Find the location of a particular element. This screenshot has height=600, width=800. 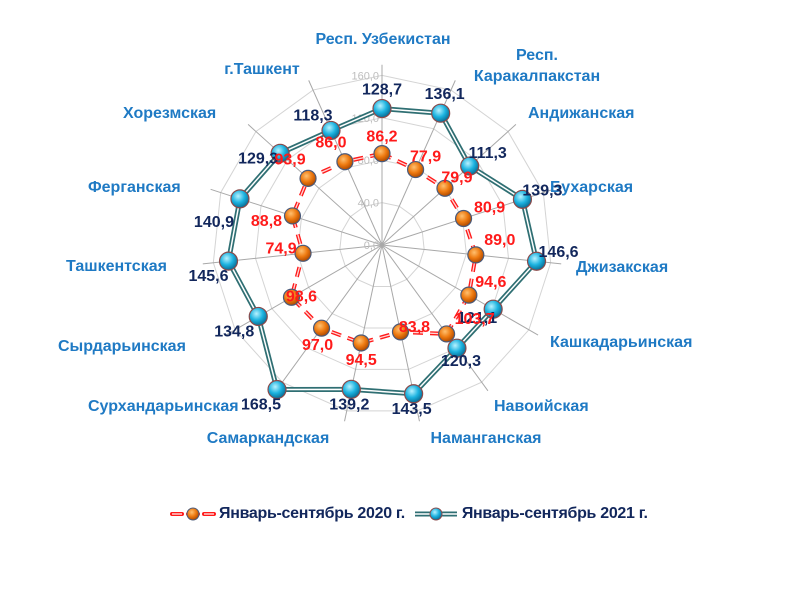

legend-label-2021: Январь-сентябрь 2021 г. is located at coordinates (554, 513).